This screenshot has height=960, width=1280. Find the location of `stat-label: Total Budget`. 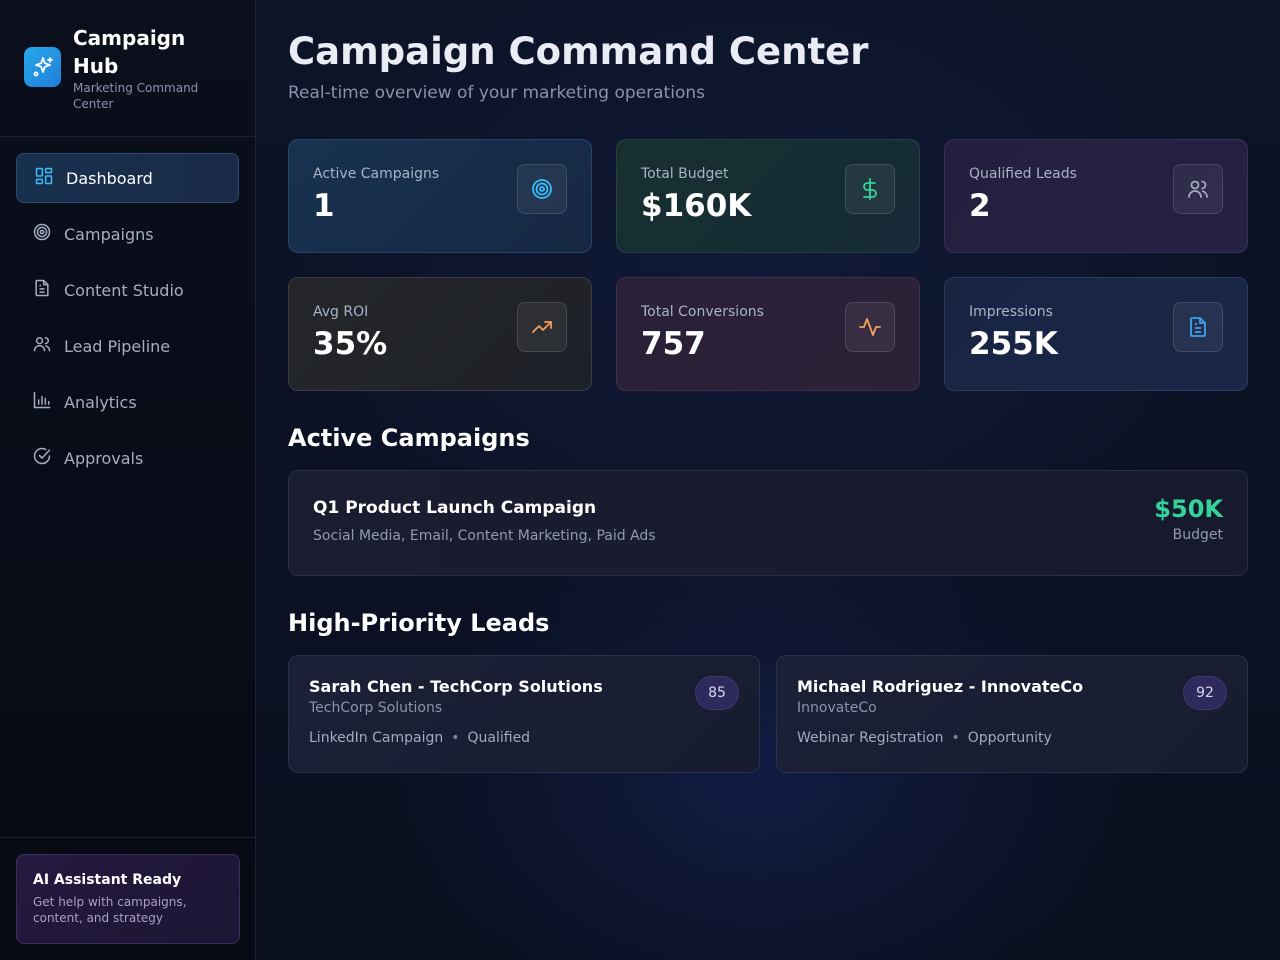

stat-label: Total Budget is located at coordinates (685, 174).